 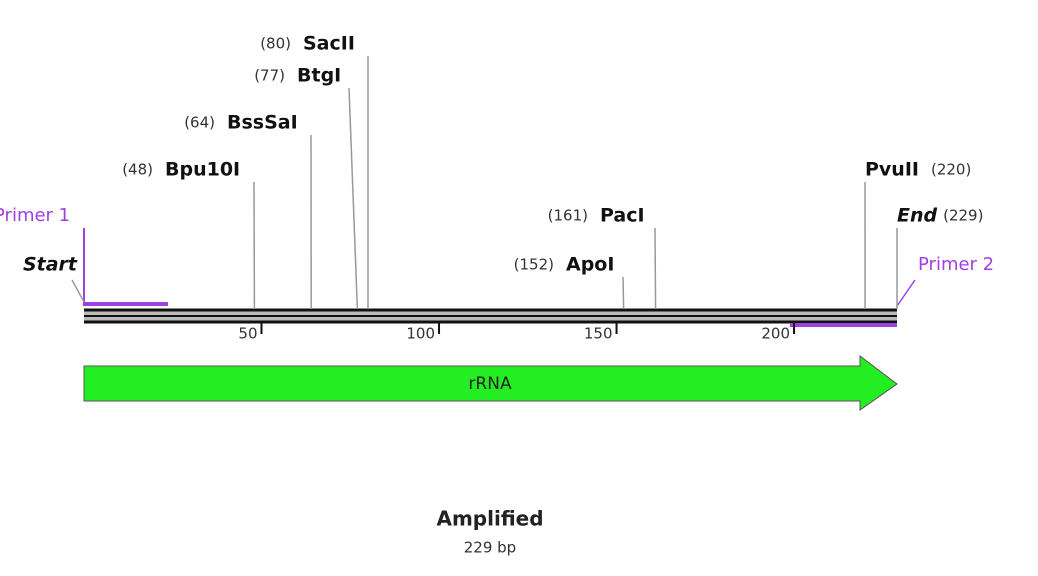 What do you see at coordinates (137, 170) in the screenshot?
I see `site-position: (48)` at bounding box center [137, 170].